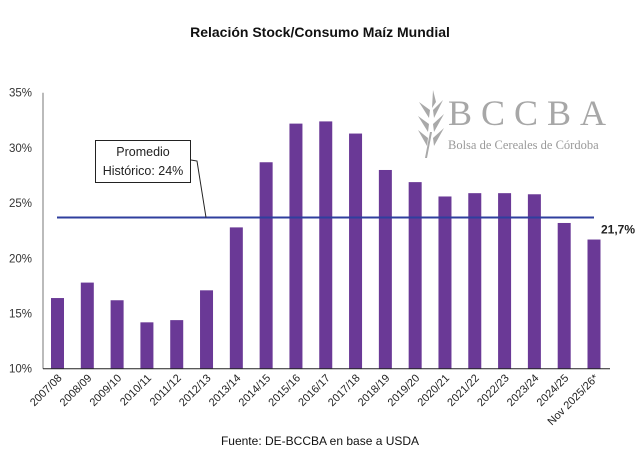  I want to click on y-tick-label: 30%, so click(20, 149).